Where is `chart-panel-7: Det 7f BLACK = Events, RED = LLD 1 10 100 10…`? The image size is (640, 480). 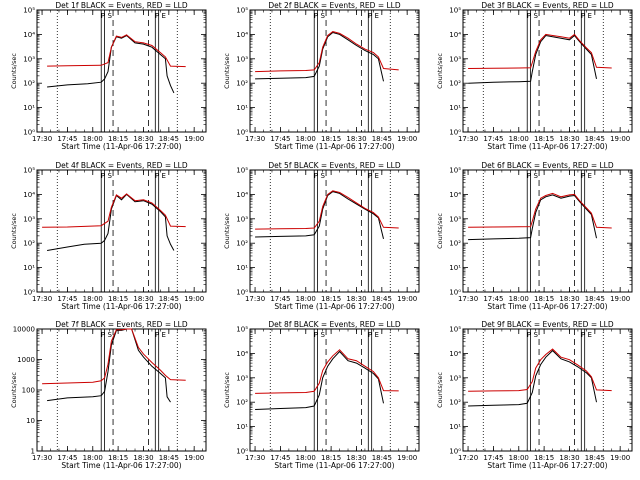 chart-panel-7: Det 7f BLACK = Events, RED = LLD 1 10 100 10… is located at coordinates (108, 395).